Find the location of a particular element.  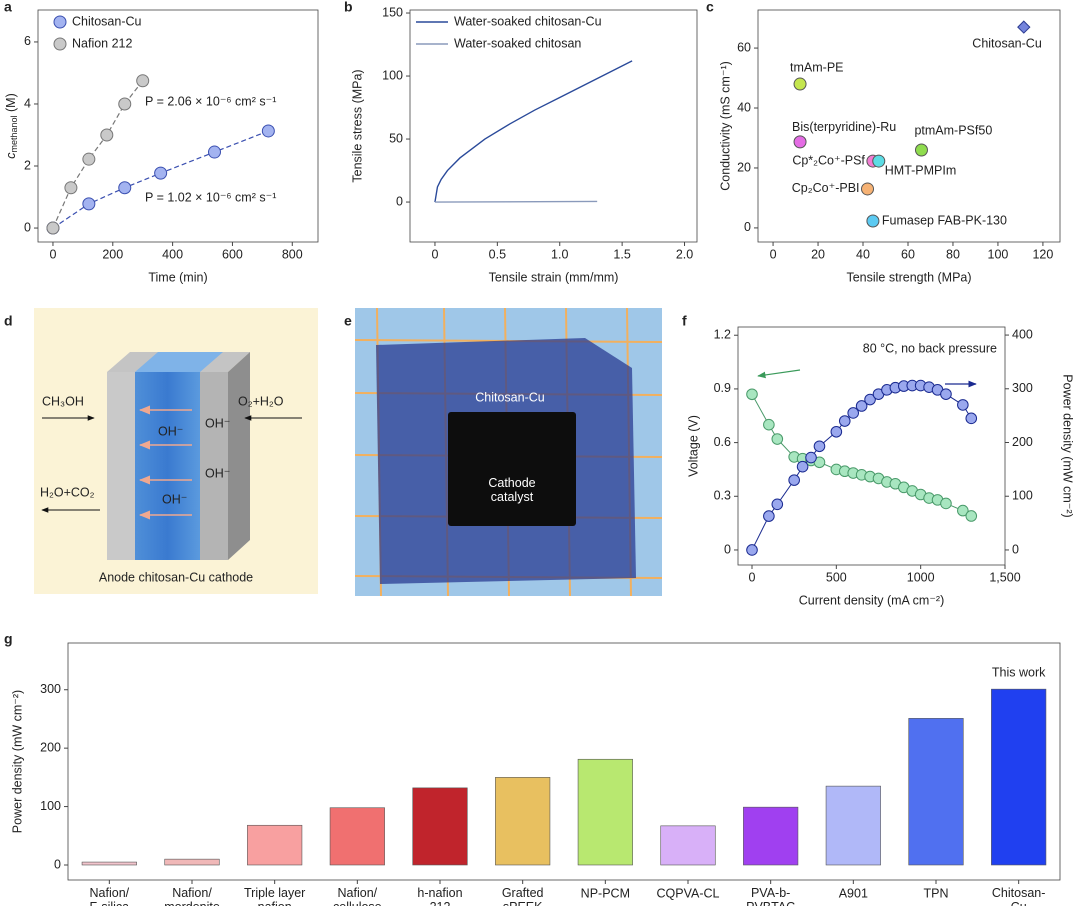

y2-tick-label: 300 is located at coordinates (1022, 388).